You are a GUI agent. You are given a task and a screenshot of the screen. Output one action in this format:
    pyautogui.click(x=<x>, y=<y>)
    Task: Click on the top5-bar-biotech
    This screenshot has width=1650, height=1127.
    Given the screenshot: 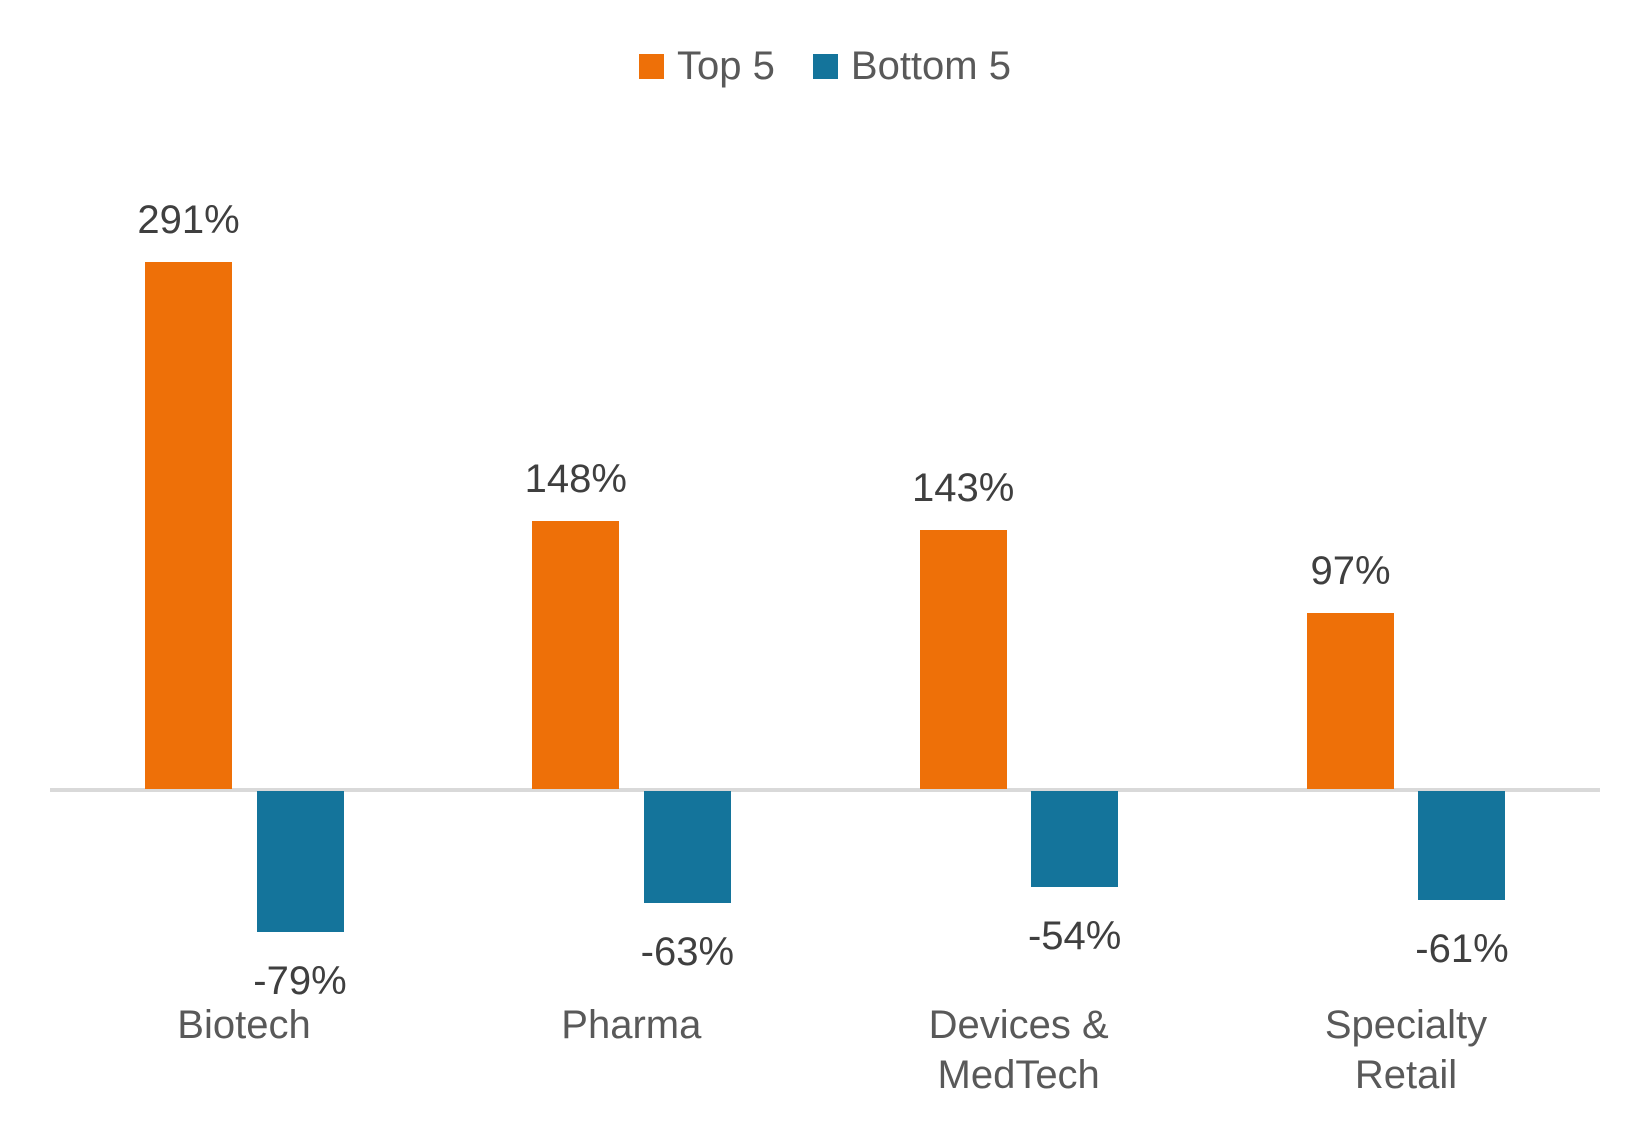 What is the action you would take?
    pyautogui.click(x=188, y=525)
    